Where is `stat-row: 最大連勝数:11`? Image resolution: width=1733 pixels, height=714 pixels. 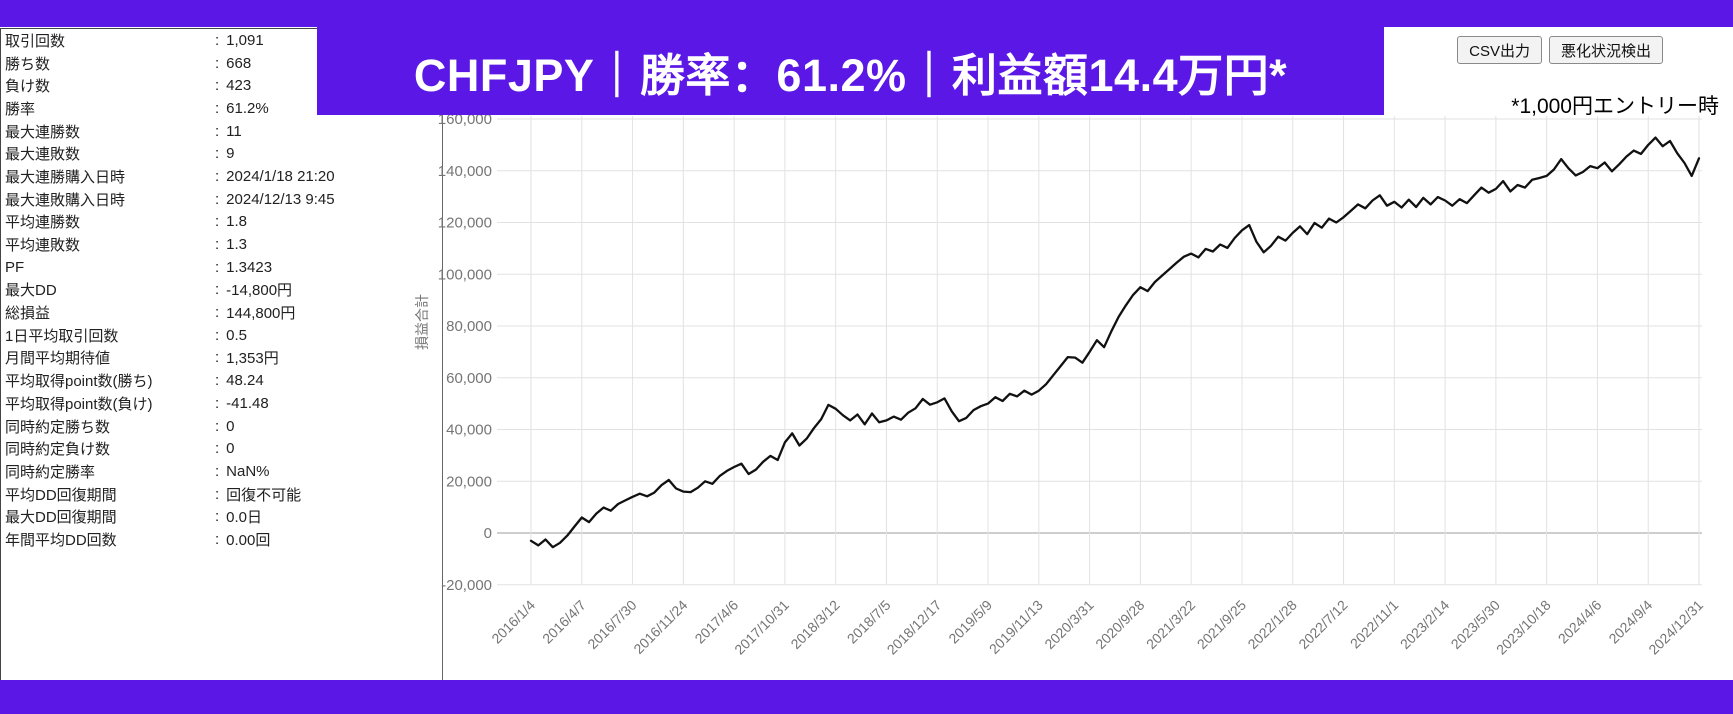
stat-row: 最大連勝数:11 is located at coordinates (217, 131).